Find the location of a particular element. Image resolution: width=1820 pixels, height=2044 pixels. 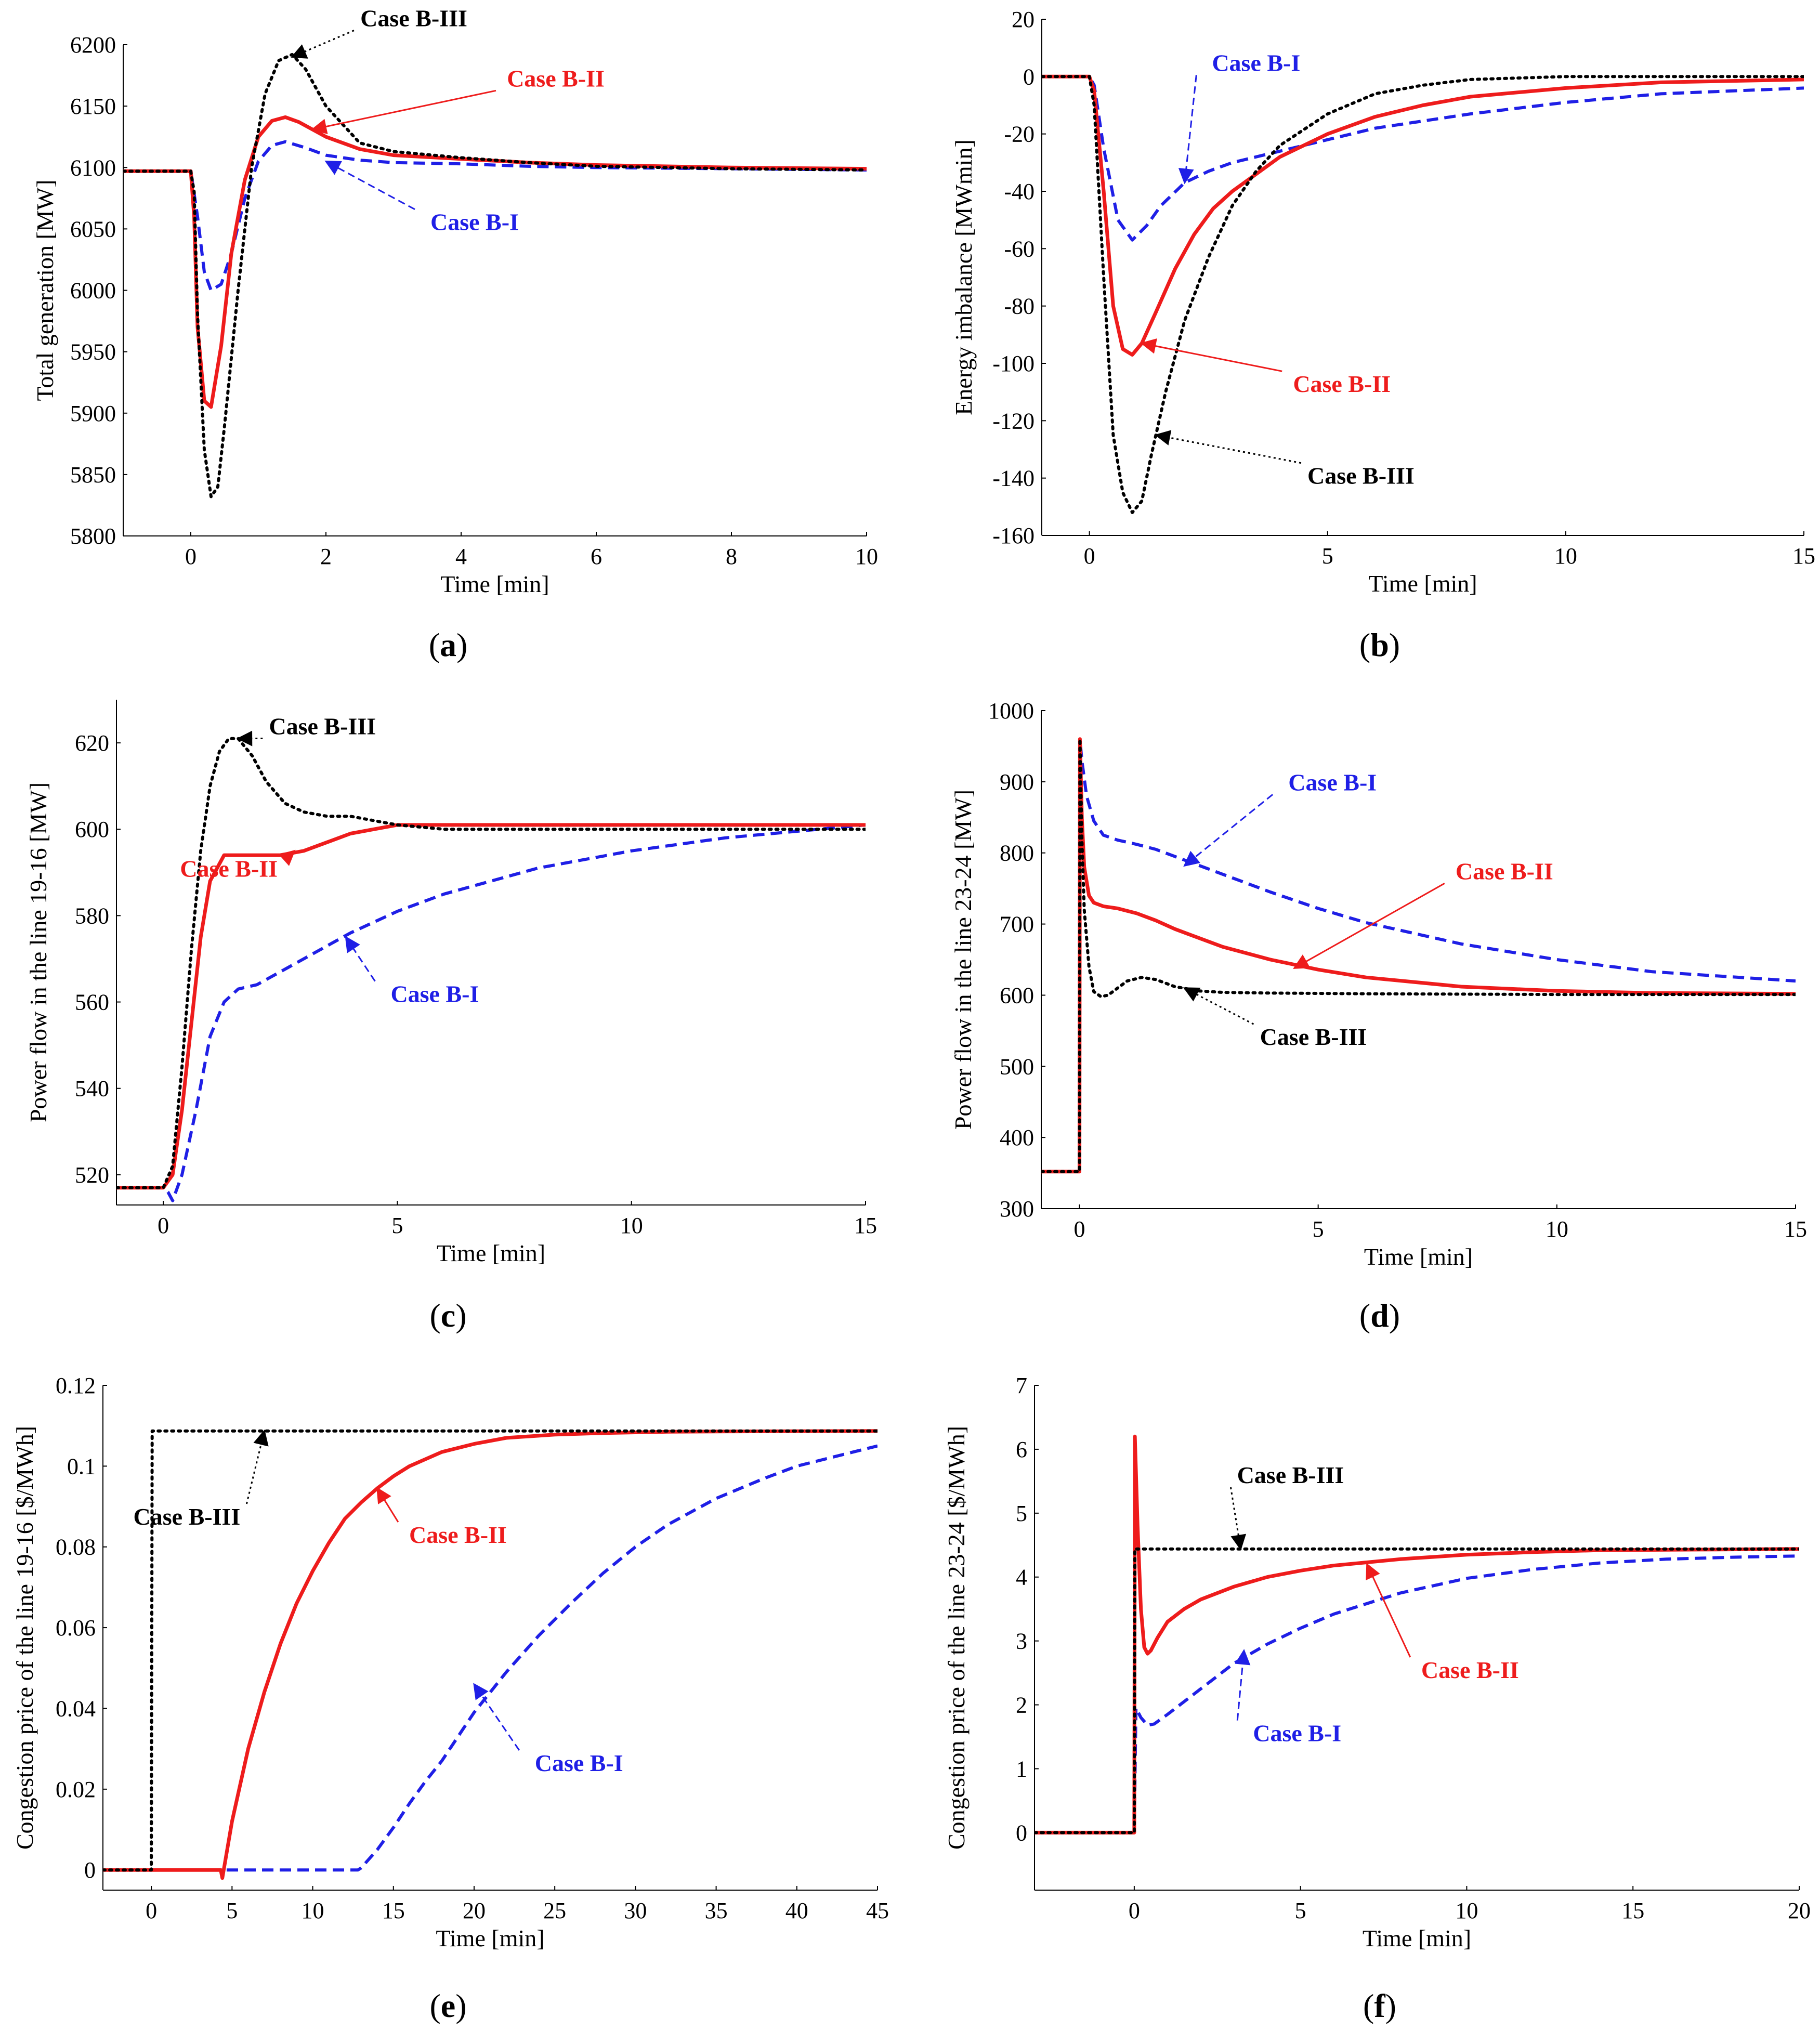

y-tick-label: 20 is located at coordinates (1023, 19).